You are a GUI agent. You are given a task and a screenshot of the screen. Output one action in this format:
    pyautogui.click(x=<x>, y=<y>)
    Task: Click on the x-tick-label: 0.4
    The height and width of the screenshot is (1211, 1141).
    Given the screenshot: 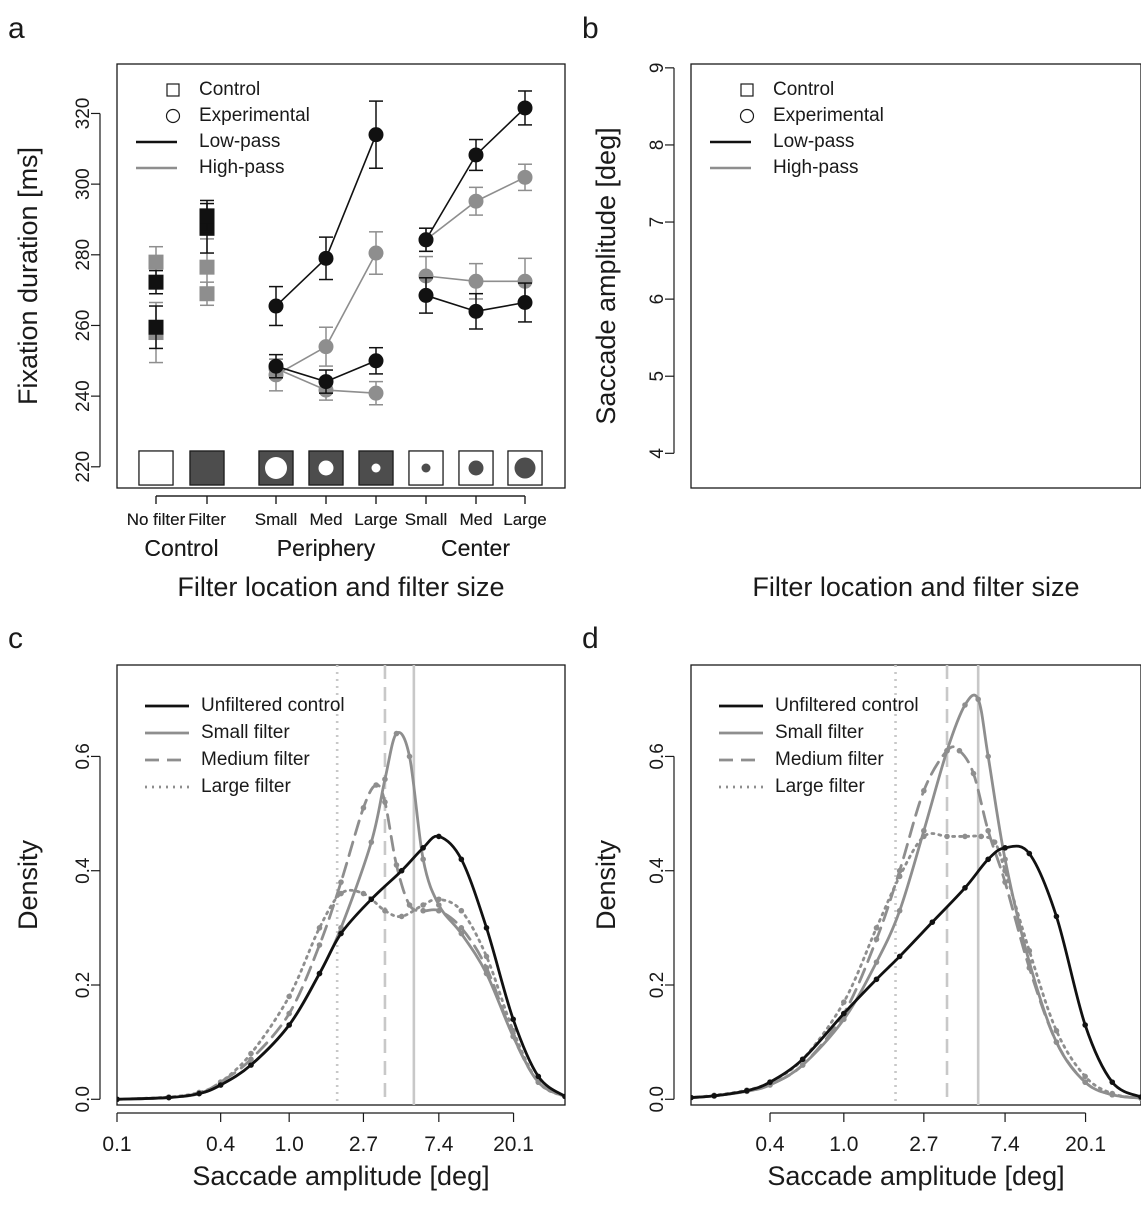 What is the action you would take?
    pyautogui.click(x=221, y=1144)
    